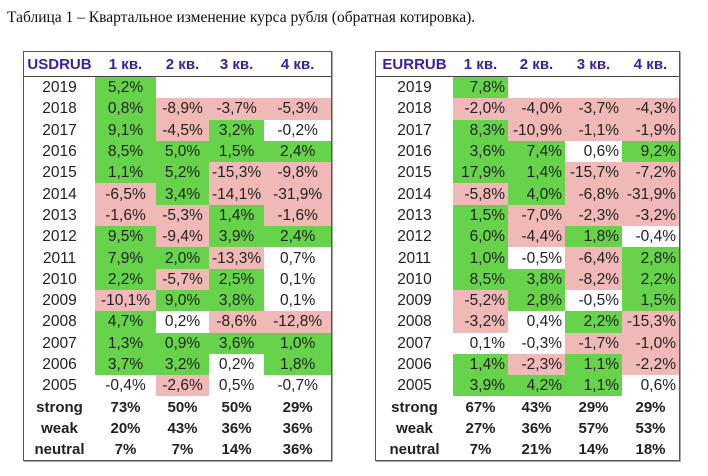 The width and height of the screenshot is (708, 476). I want to click on value-cell: 1,3%, so click(125, 343).